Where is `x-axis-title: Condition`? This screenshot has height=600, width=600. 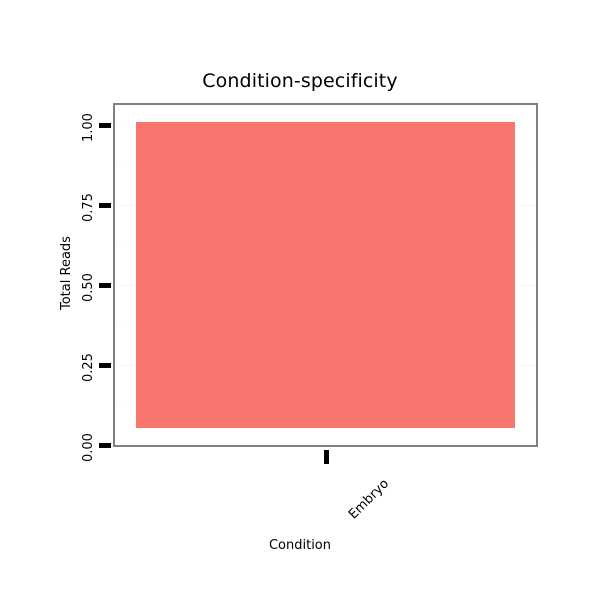
x-axis-title: Condition is located at coordinates (300, 545).